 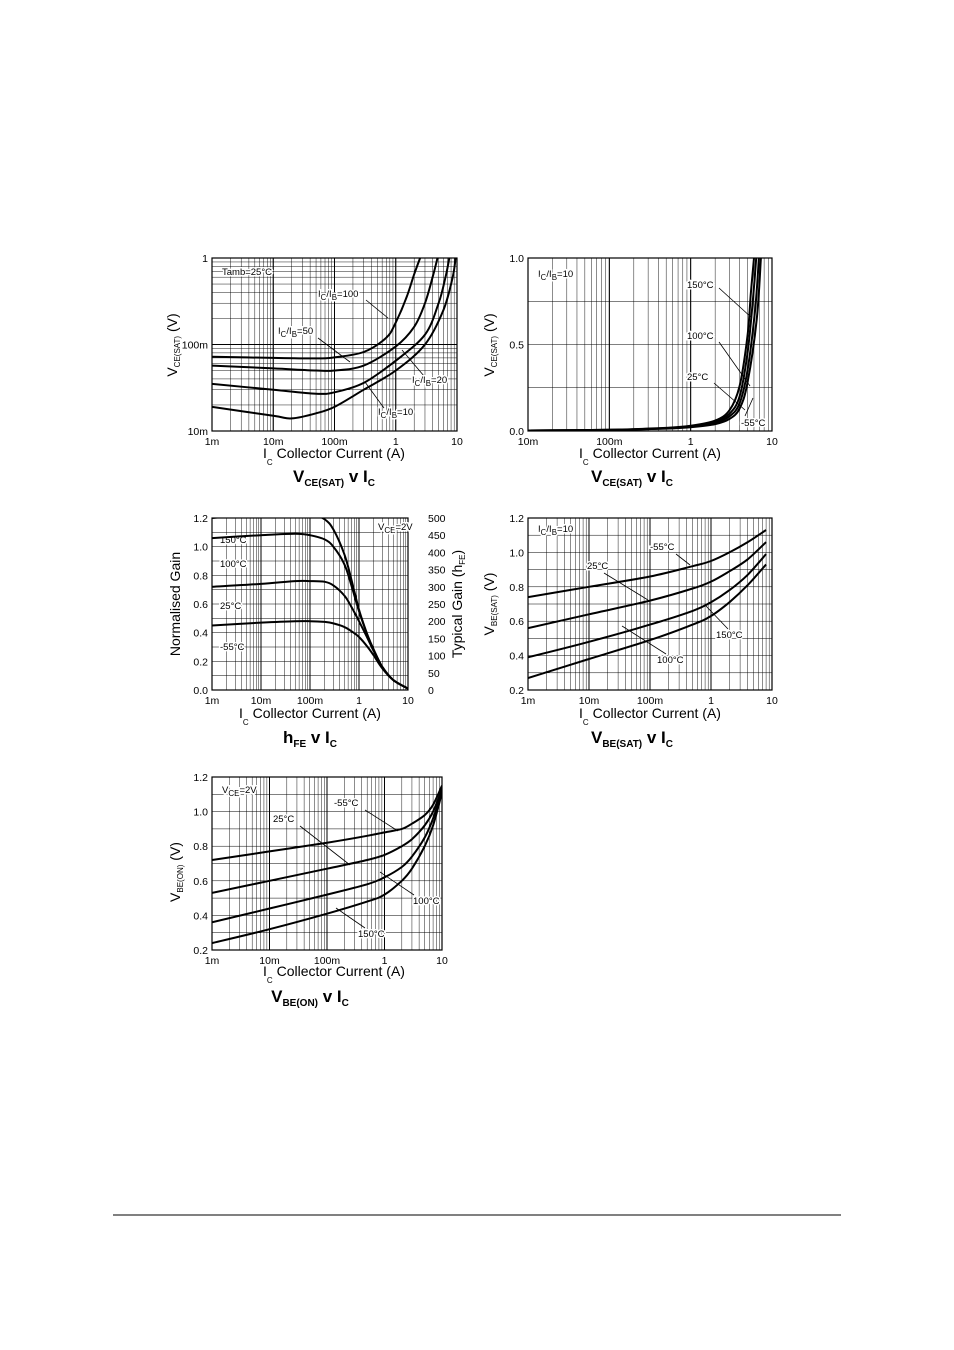 What do you see at coordinates (431, 691) in the screenshot?
I see `y2-tick-label: 0` at bounding box center [431, 691].